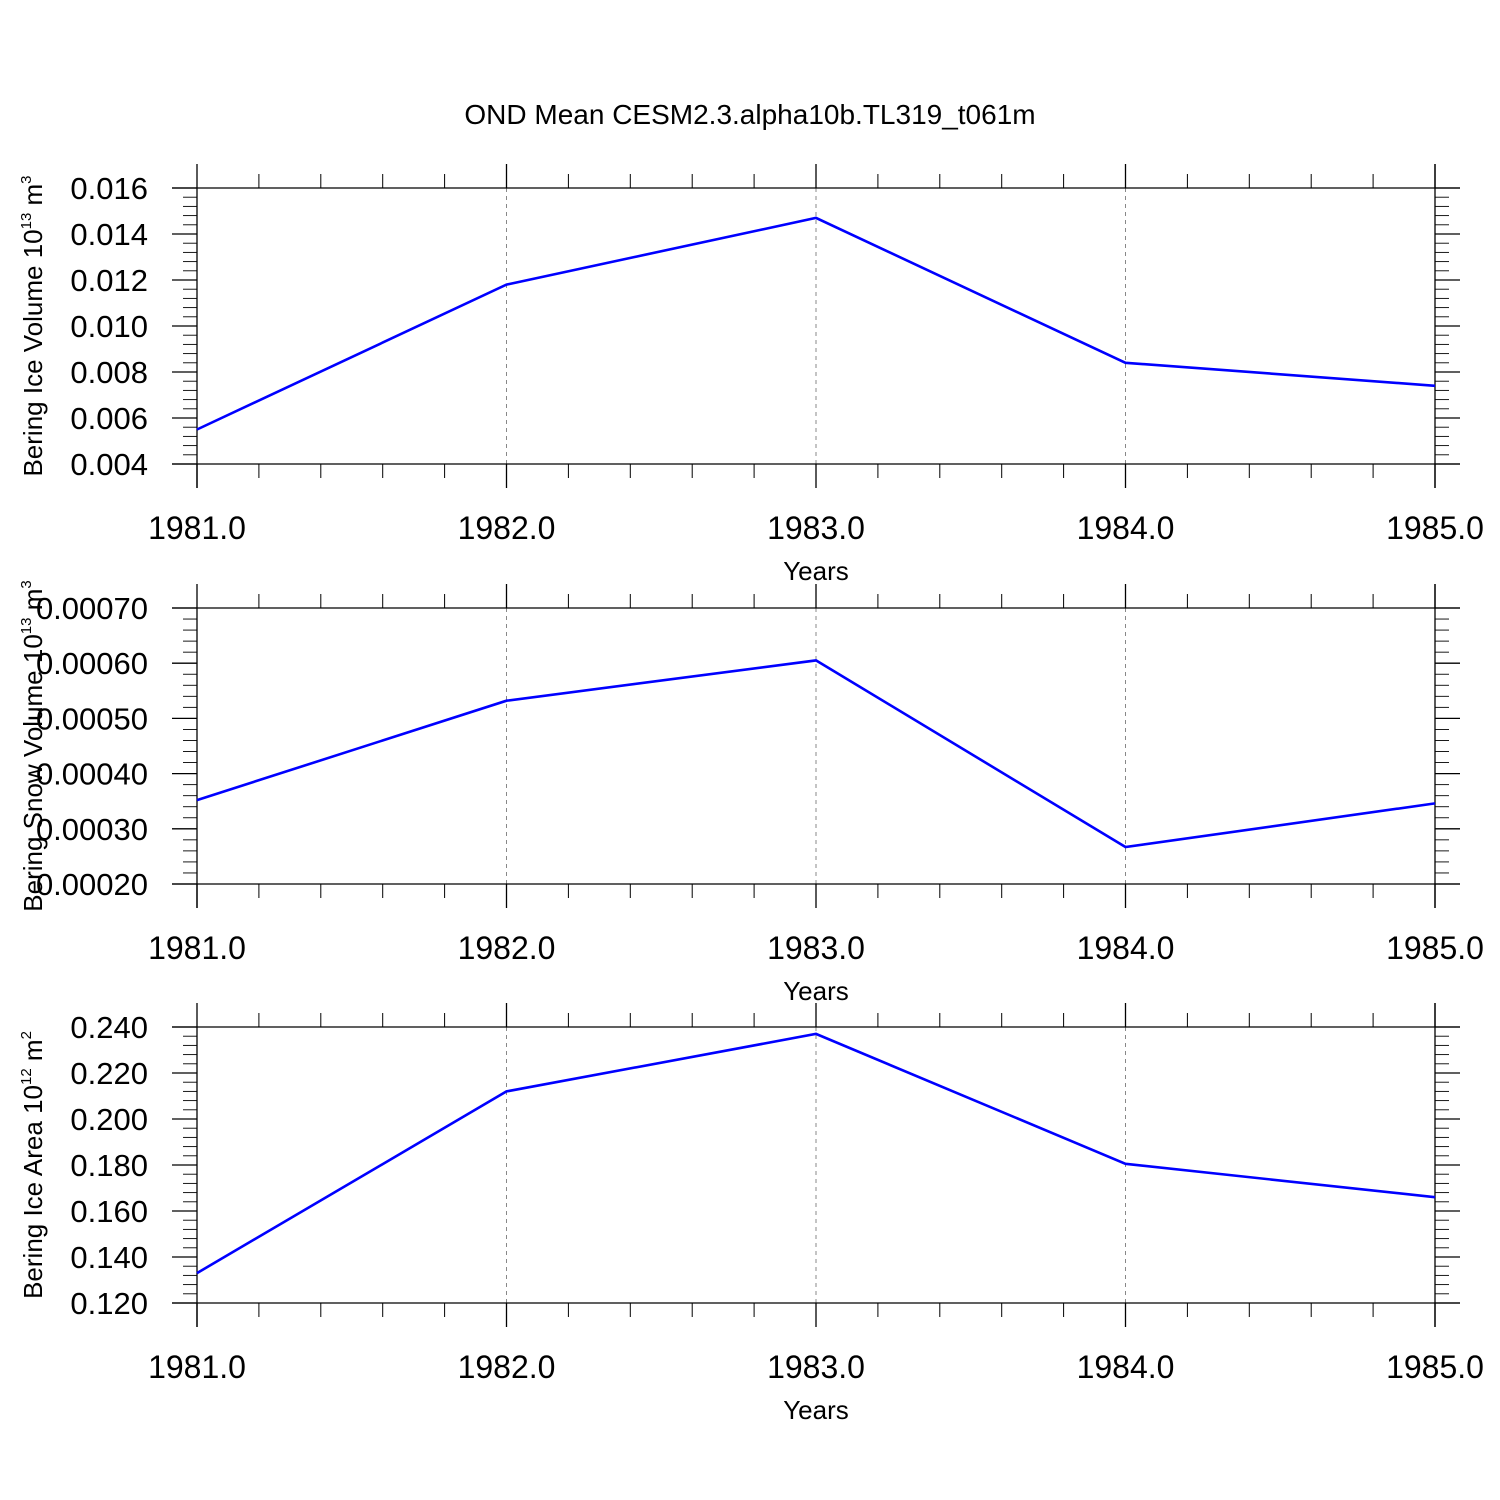 Image resolution: width=1500 pixels, height=1500 pixels. Describe the element at coordinates (33, 1165) in the screenshot. I see `y-axis-label: Bering Ice Area 1012 m2` at that location.